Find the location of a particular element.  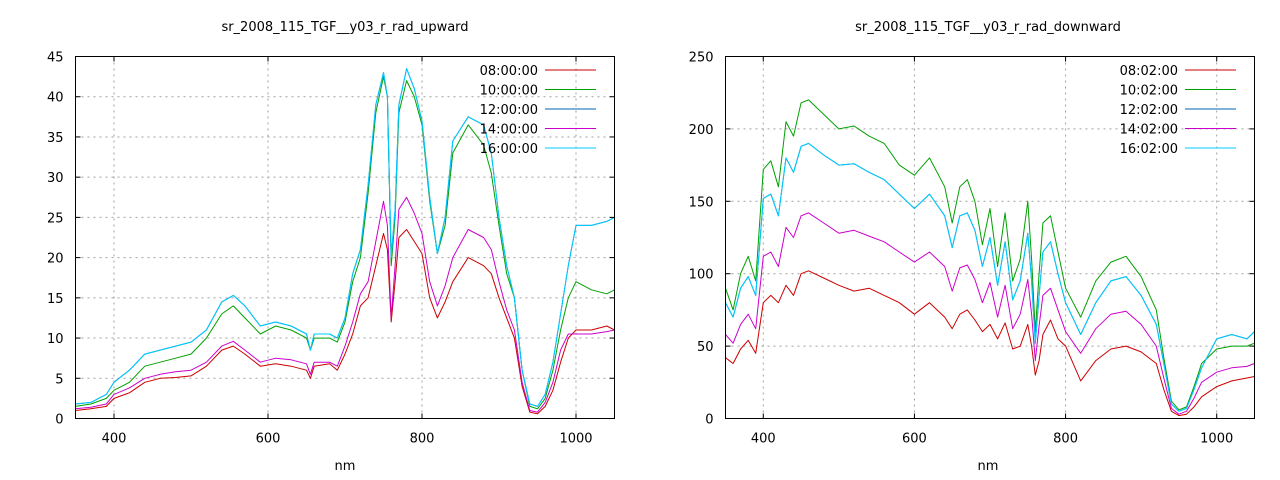

legend-entry-label: 16:00:00 is located at coordinates (509, 149).